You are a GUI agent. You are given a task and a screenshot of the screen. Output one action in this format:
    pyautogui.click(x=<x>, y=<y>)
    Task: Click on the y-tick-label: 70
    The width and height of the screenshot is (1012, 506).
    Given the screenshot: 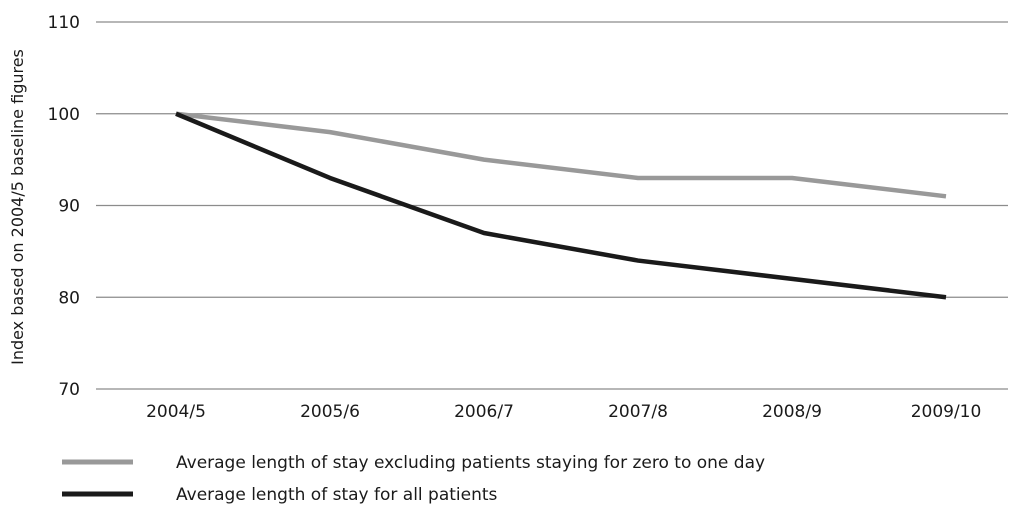 What is the action you would take?
    pyautogui.click(x=69, y=390)
    